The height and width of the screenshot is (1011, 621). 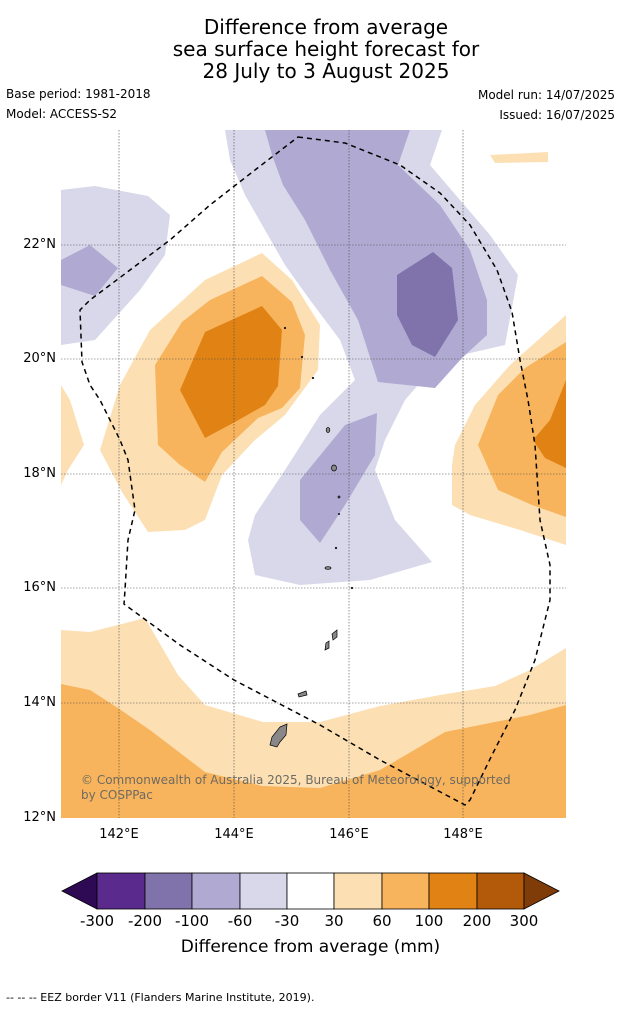 What do you see at coordinates (463, 834) in the screenshot?
I see `lon-tick-148e: 148°E` at bounding box center [463, 834].